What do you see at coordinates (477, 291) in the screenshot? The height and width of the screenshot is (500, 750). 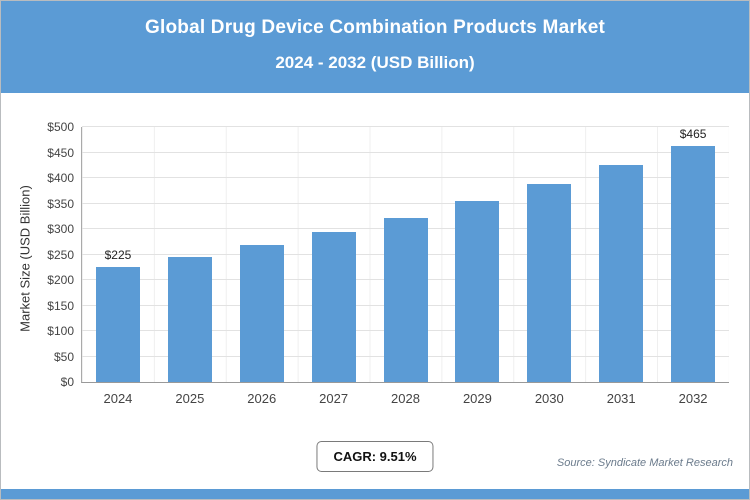 I see `bar-2029` at bounding box center [477, 291].